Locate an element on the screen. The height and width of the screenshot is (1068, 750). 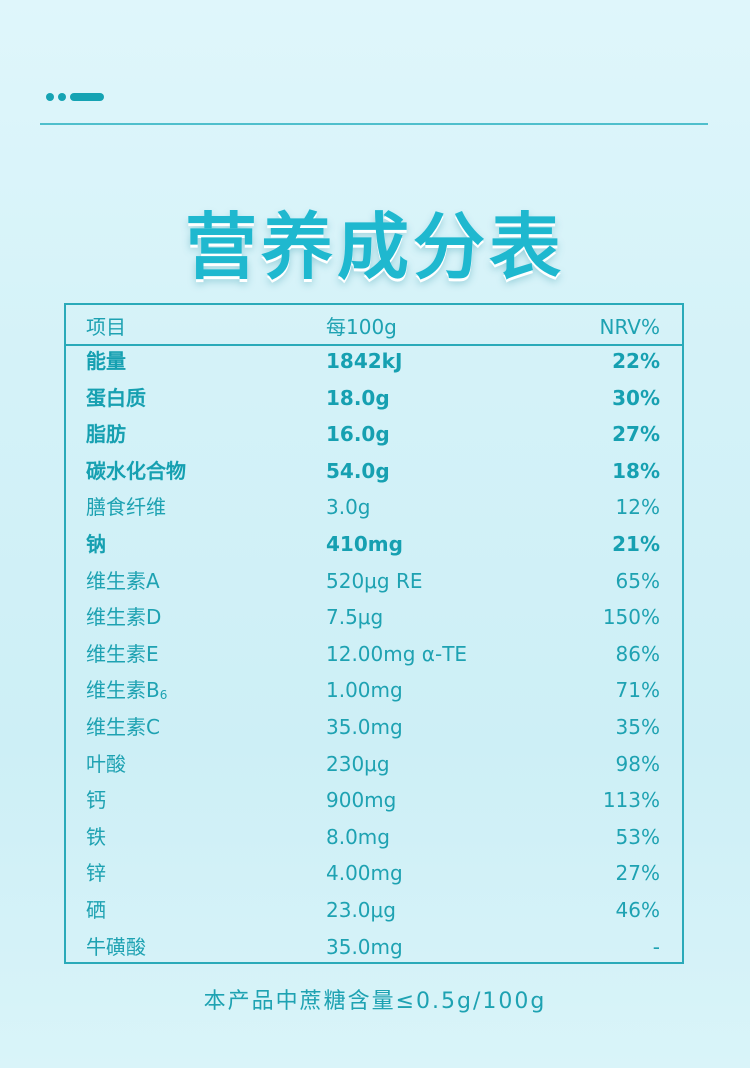
pill-icon is located at coordinates (87, 97).